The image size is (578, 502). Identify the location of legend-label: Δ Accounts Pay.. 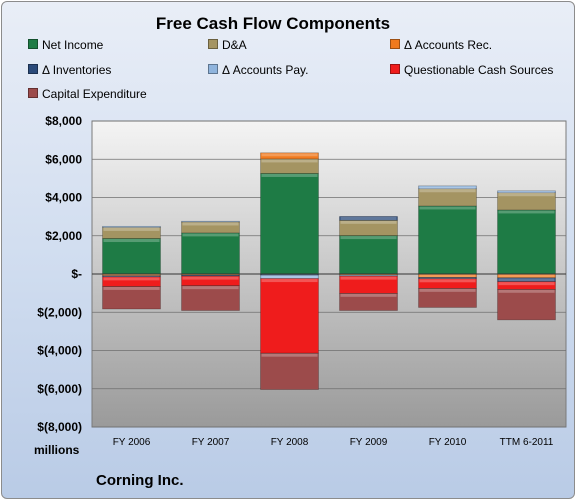
(265, 70).